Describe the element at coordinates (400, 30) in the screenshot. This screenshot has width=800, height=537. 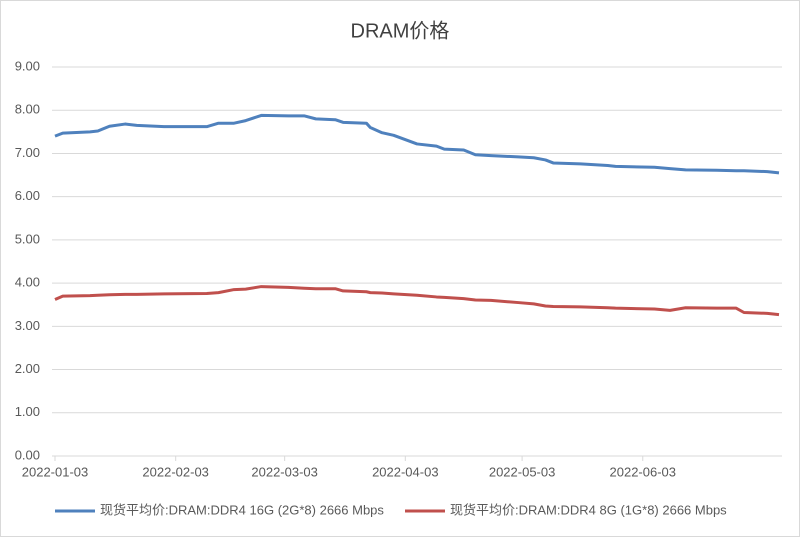
I see `chart-title: DRAM价格` at that location.